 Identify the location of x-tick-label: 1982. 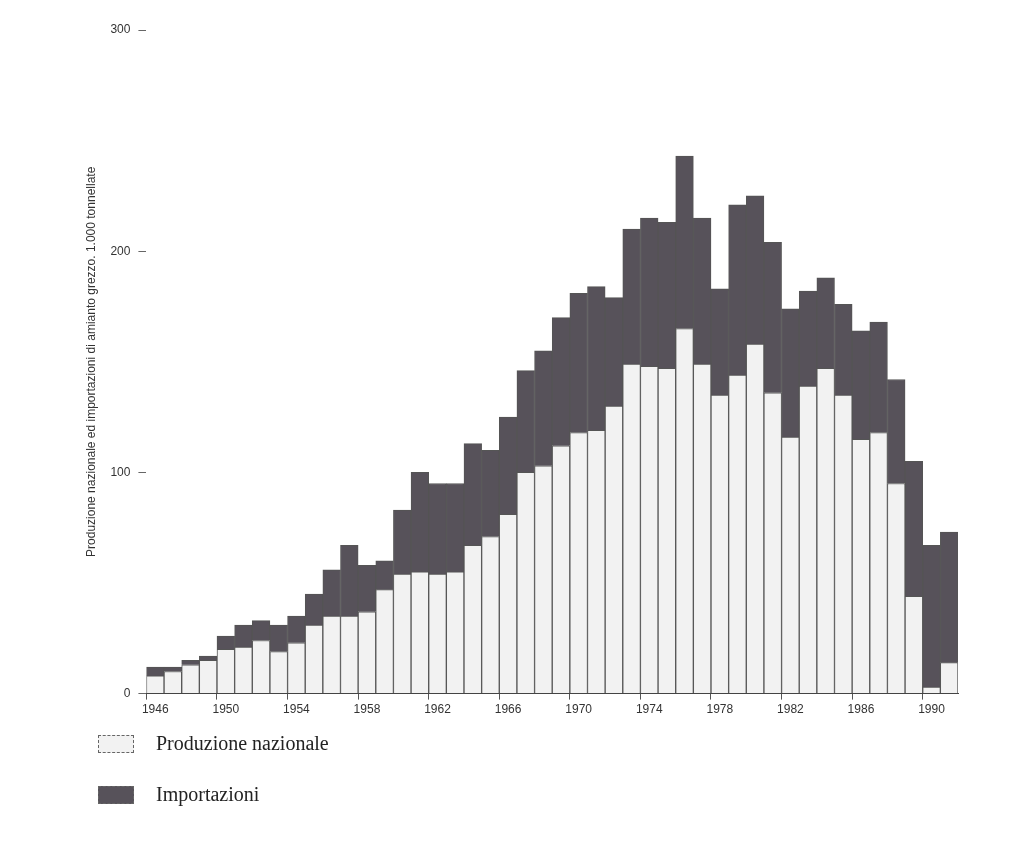
(791, 709).